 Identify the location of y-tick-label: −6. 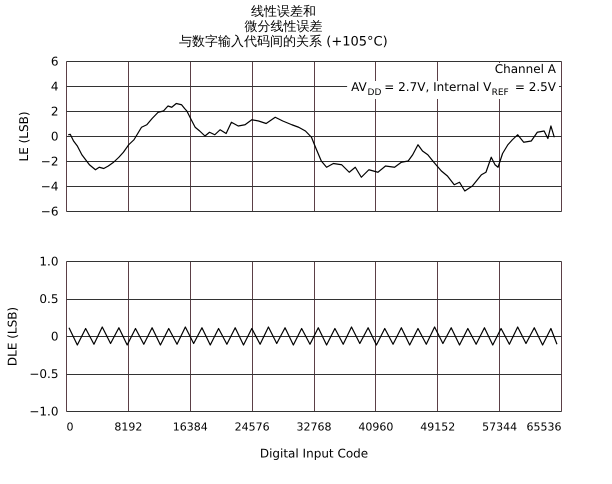
(49, 211).